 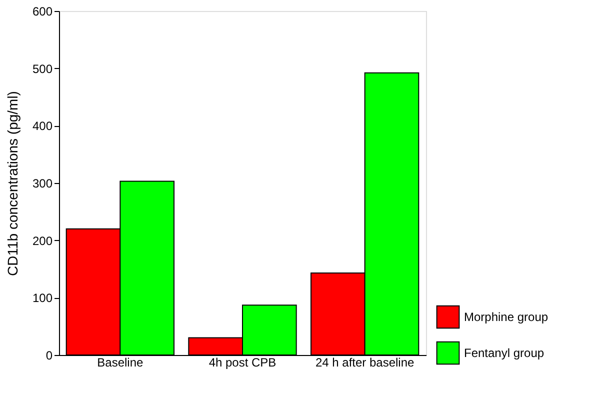 I want to click on y-tick-label: 600, so click(x=42, y=11).